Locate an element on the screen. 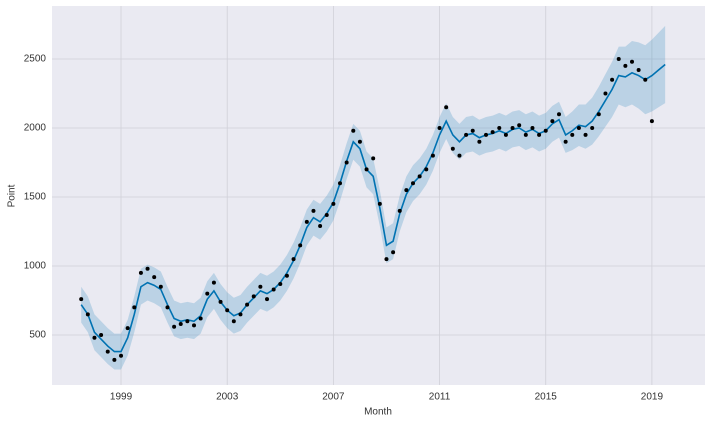 This screenshot has height=424, width=712. x-tick-label: 1999 is located at coordinates (121, 397).